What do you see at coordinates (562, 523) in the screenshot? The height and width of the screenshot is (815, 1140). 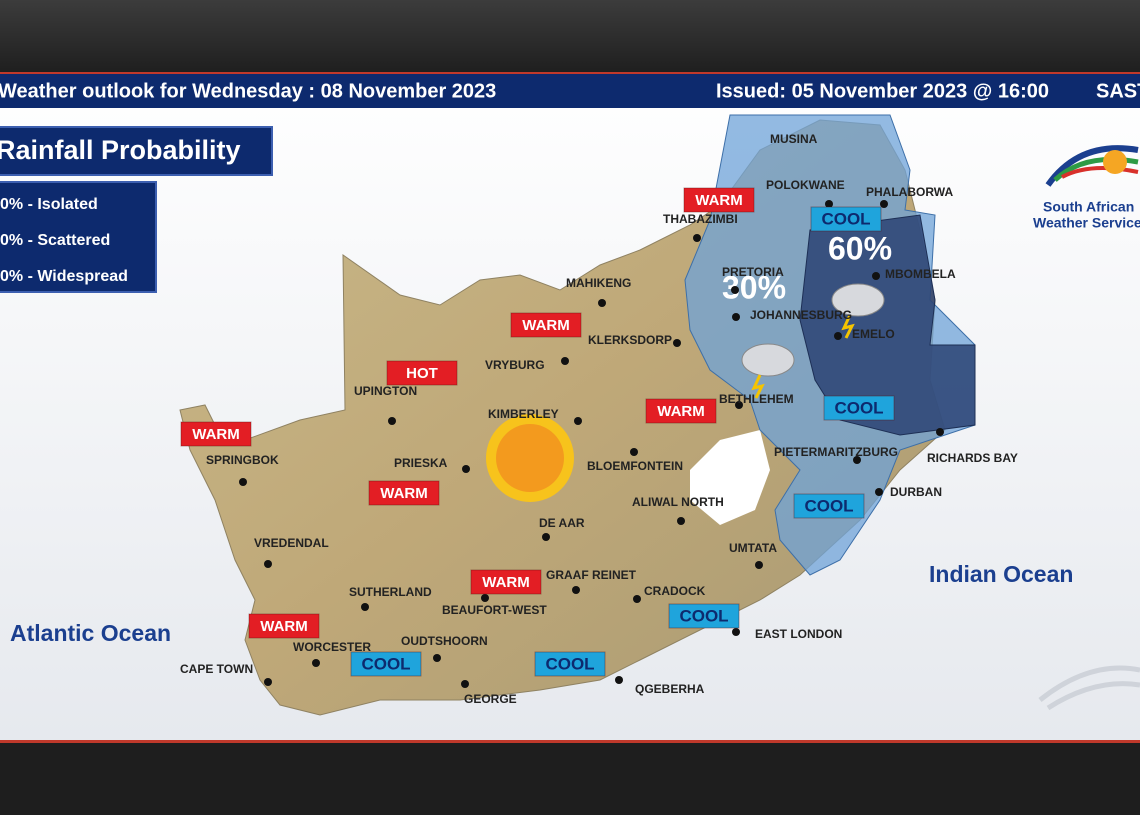 I see `city-label: DE AAR` at bounding box center [562, 523].